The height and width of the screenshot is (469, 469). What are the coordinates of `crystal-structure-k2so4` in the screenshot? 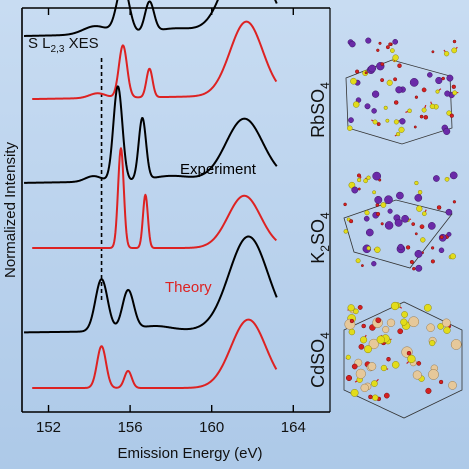 It's located at (400, 221).